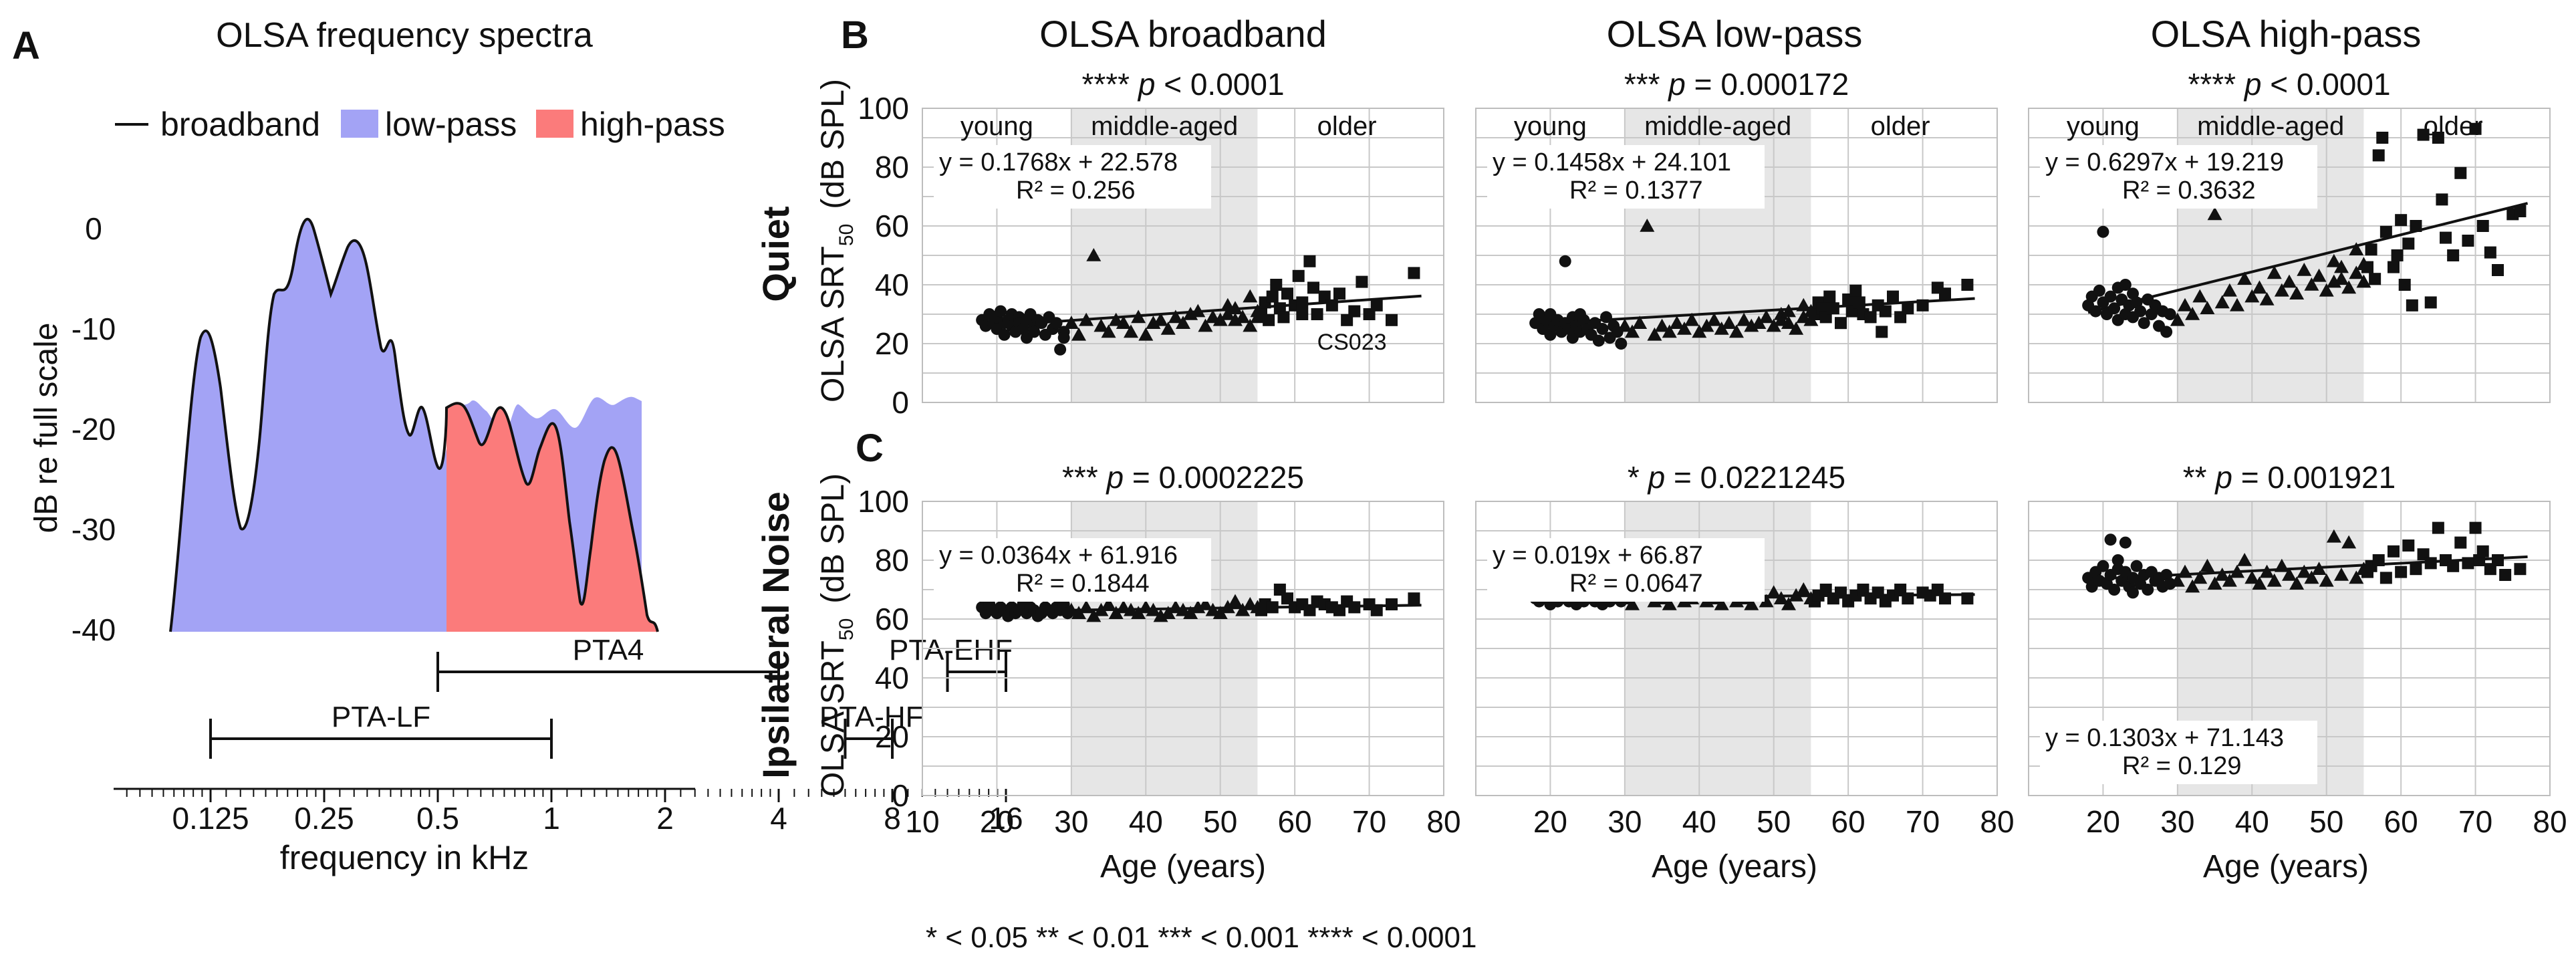  What do you see at coordinates (870, 448) in the screenshot?
I see `panel-letter-c: C` at bounding box center [870, 448].